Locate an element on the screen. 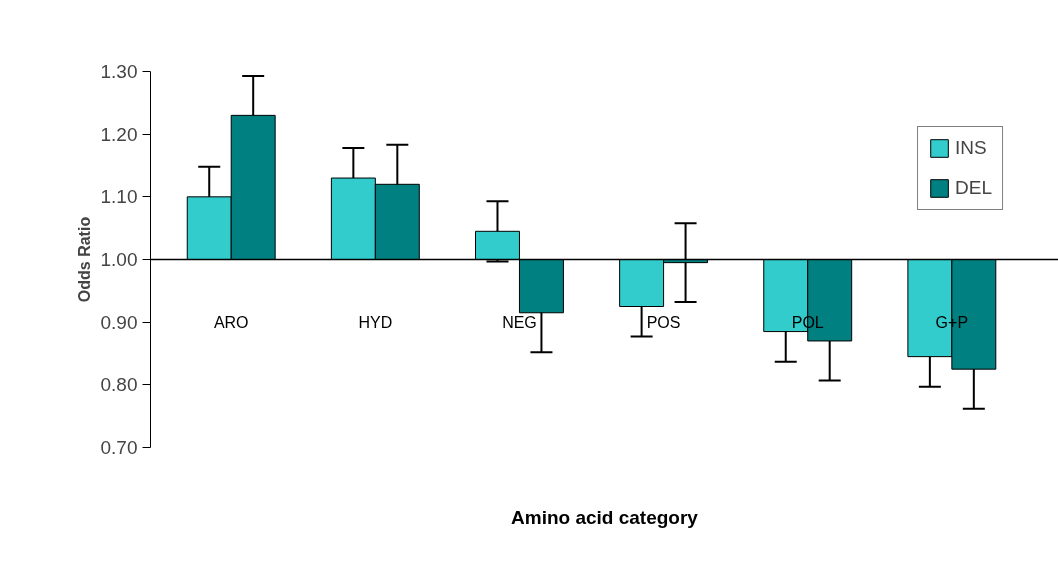  legend-label: INS is located at coordinates (971, 148).